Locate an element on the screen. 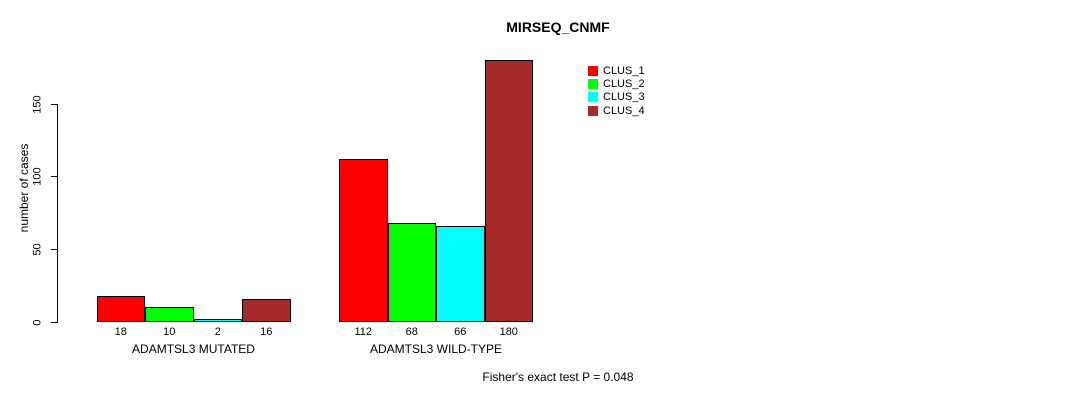 Image resolution: width=1090 pixels, height=400 pixels. x-axis-group-label: ADAMTSL3 MUTATED is located at coordinates (193, 349).